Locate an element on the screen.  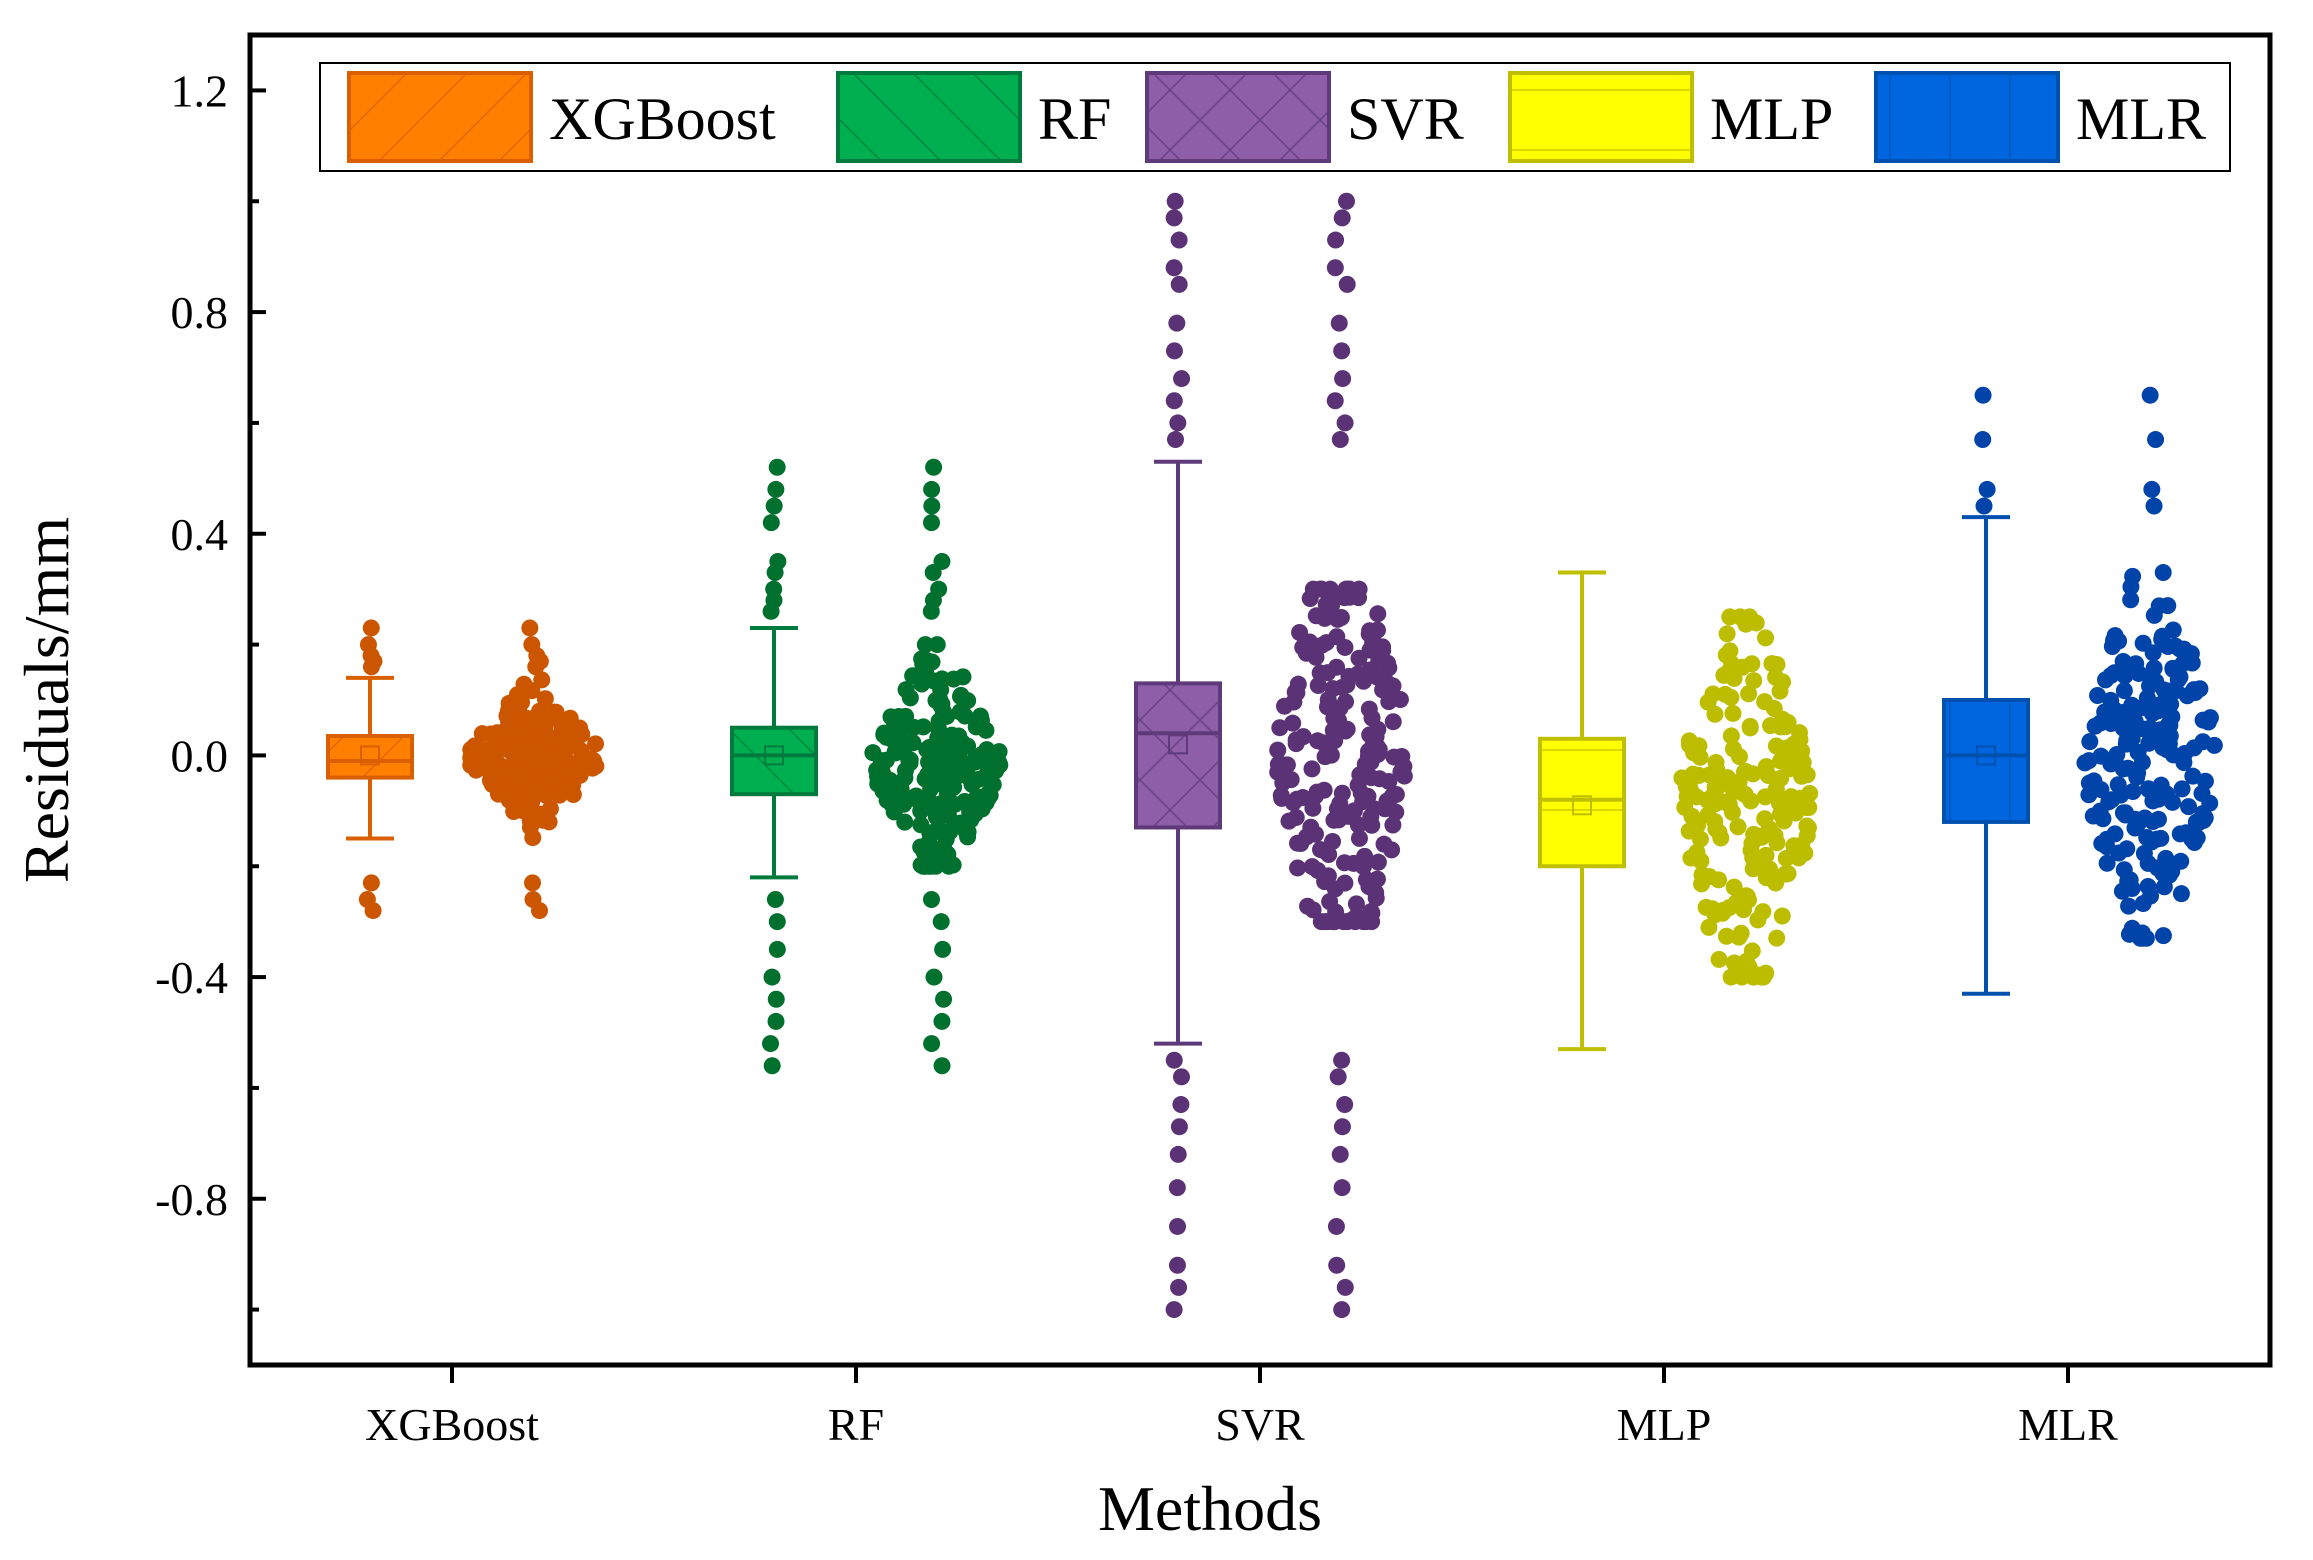
legend-swatch-mlp is located at coordinates (1601, 117).